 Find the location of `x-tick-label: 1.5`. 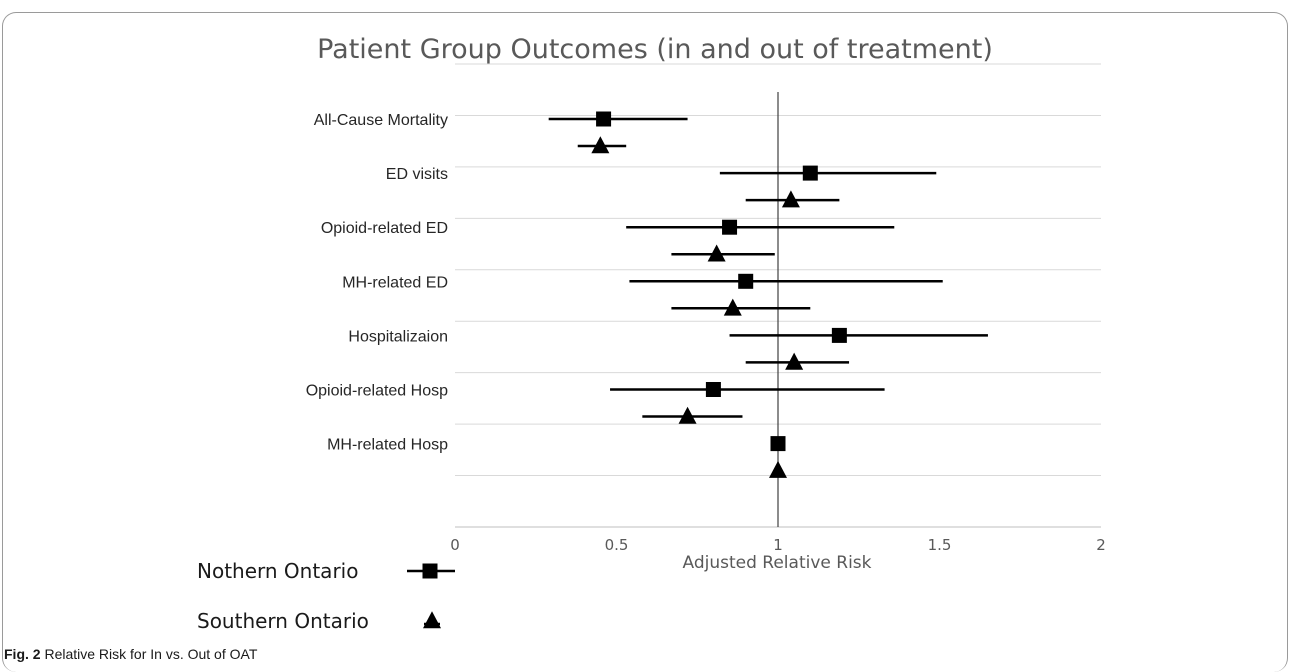

x-tick-label: 1.5 is located at coordinates (940, 545).